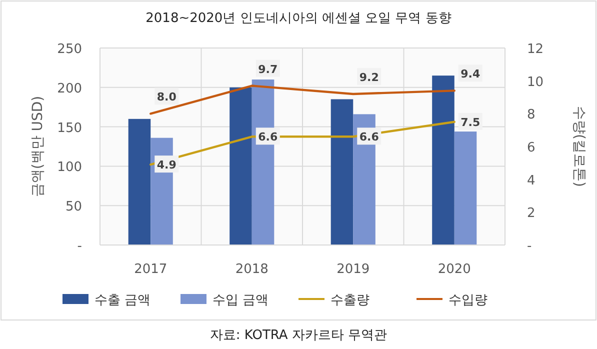 The height and width of the screenshot is (349, 597). Describe the element at coordinates (303, 99) in the screenshot. I see `line-series` at that location.